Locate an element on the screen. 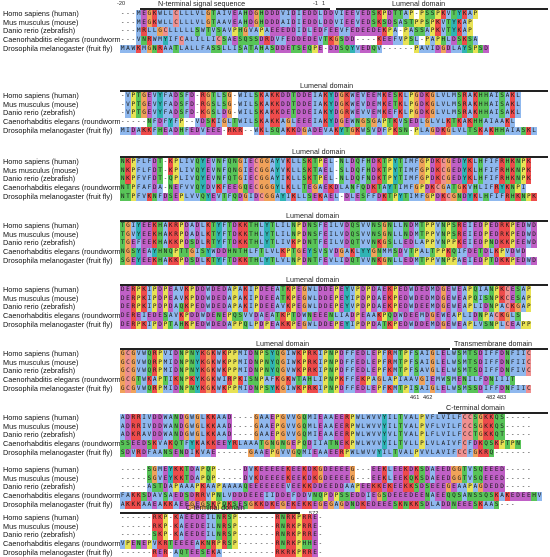 The height and width of the screenshot is (557, 550). residue: H is located at coordinates (181, 325).